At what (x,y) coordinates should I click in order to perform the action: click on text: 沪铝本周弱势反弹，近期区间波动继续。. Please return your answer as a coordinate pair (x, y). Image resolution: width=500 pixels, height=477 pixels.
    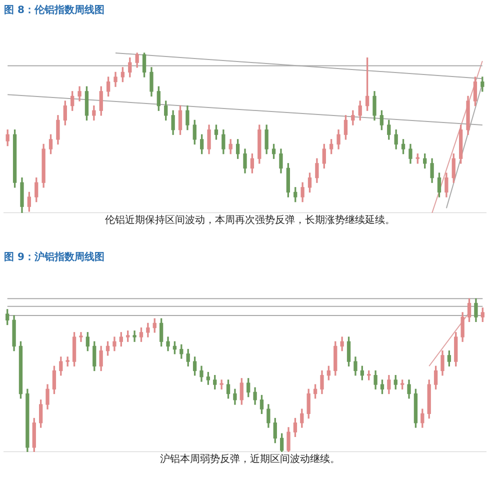
    Looking at the image, I should click on (250, 459).